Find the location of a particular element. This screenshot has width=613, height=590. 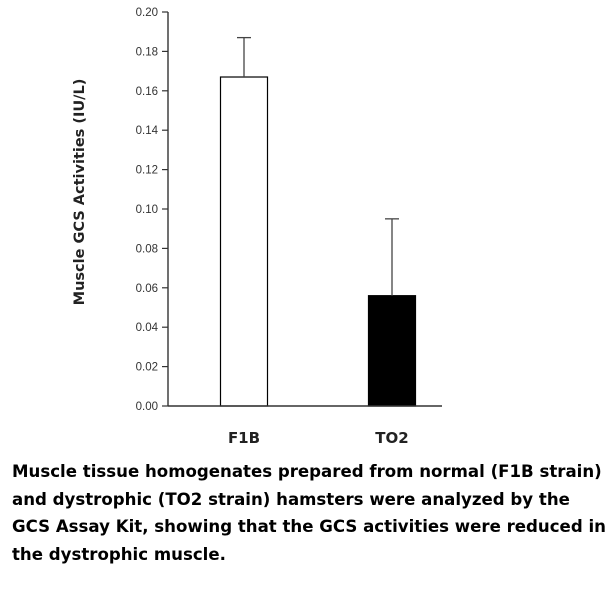

bar-to2 is located at coordinates (392, 351).